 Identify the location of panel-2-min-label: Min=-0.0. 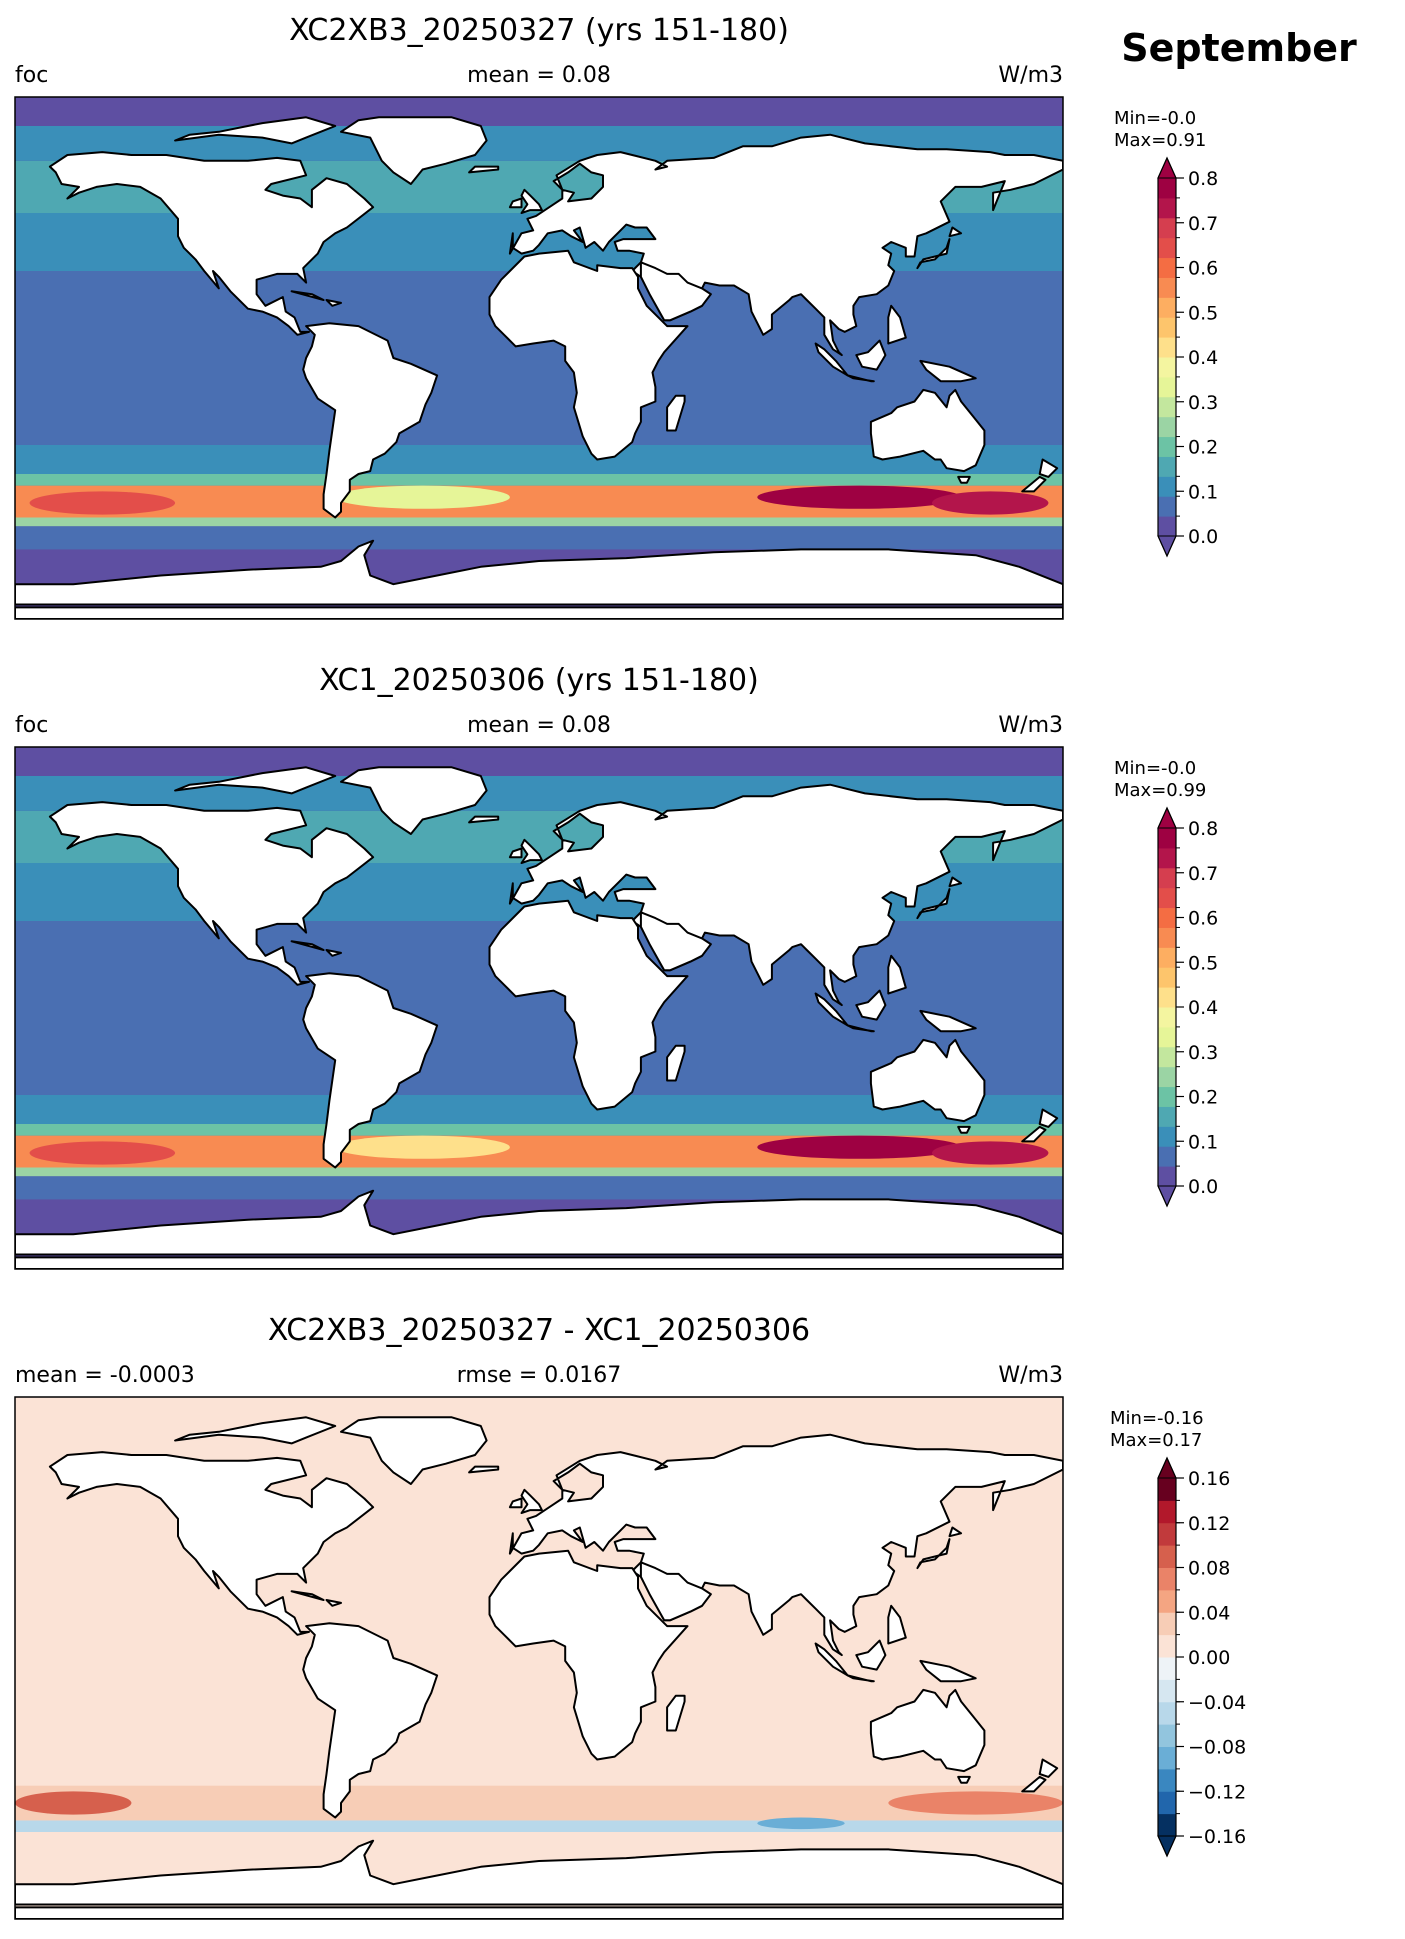
(1155, 768).